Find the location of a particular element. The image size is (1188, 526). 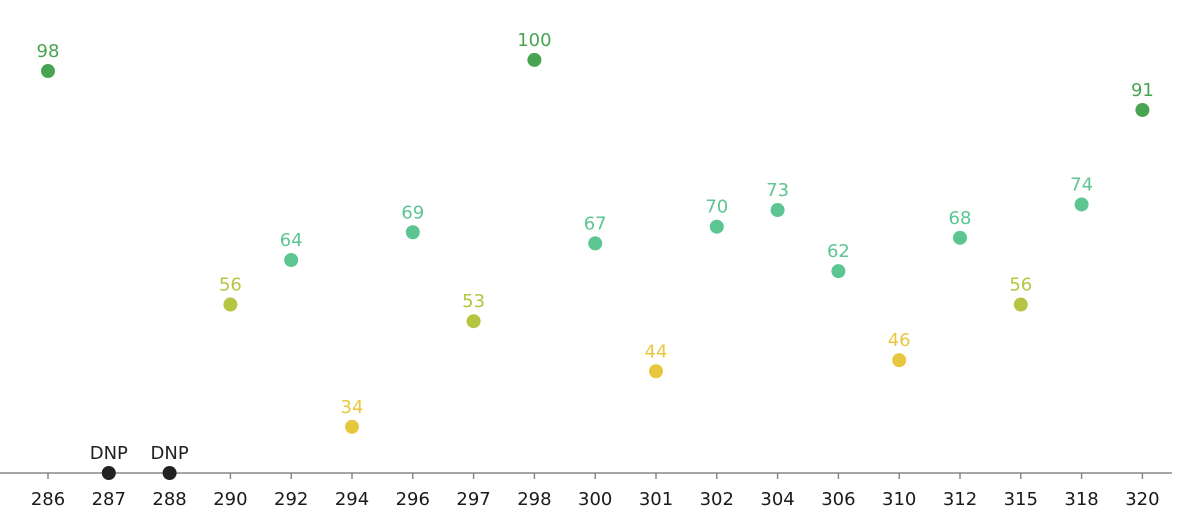

x-tick-label-288: 288 is located at coordinates (169, 499).